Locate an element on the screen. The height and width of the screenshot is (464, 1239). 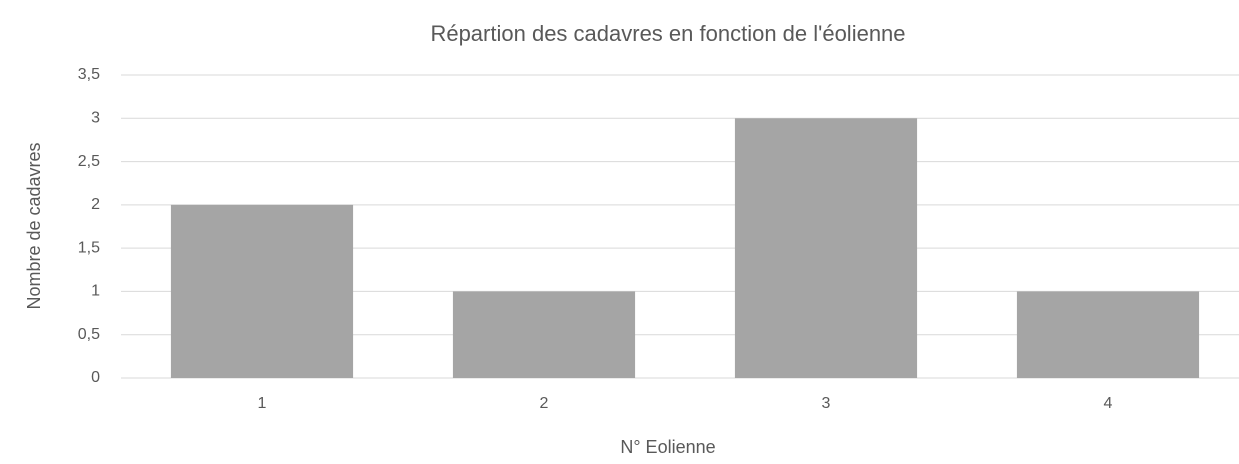
y-tick-label: 2,5 is located at coordinates (89, 161).